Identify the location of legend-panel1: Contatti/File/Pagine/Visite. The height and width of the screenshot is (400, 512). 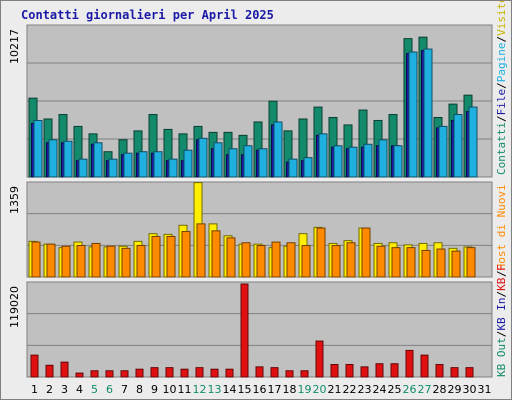
(501, 88).